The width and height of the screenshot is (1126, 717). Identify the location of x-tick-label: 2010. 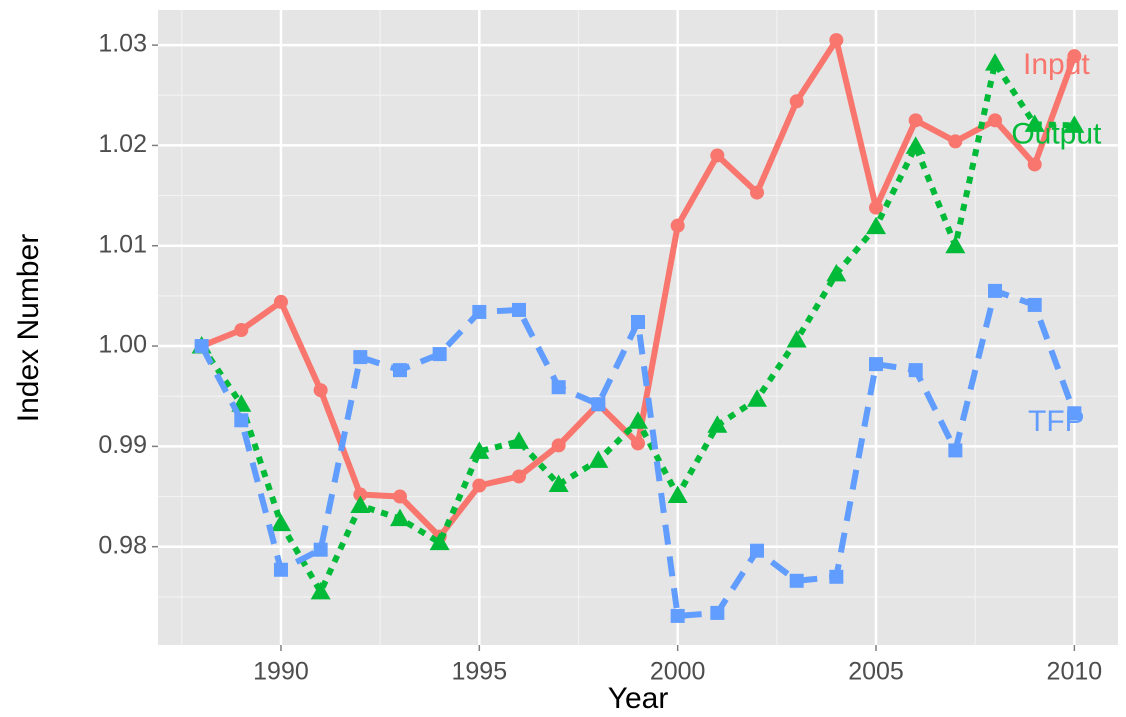
(1075, 672).